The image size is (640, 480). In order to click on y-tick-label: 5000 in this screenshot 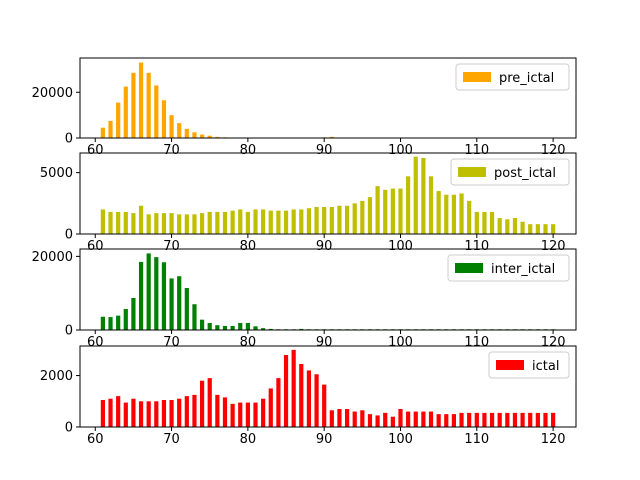, I will do `click(56, 173)`.